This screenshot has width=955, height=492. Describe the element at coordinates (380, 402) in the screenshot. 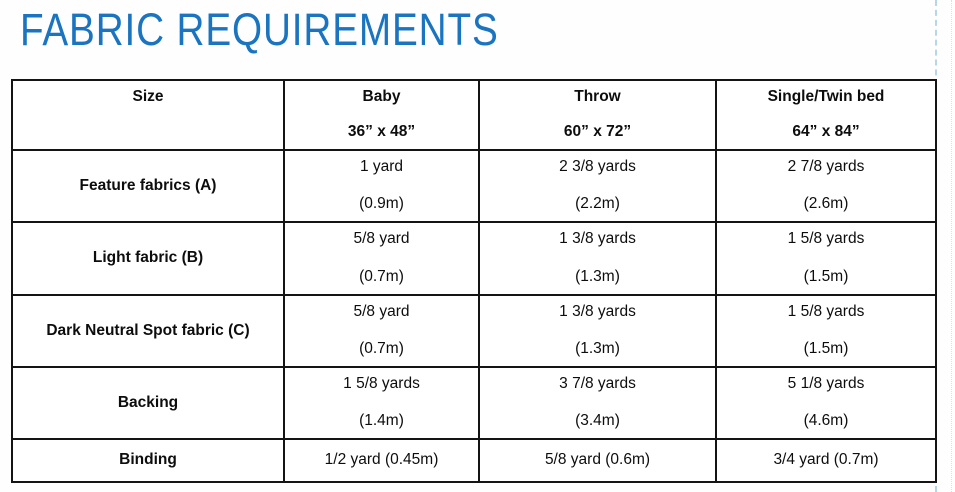

I see `cell-backing-baby: 1 5/8 yards (1.4m)` at that location.